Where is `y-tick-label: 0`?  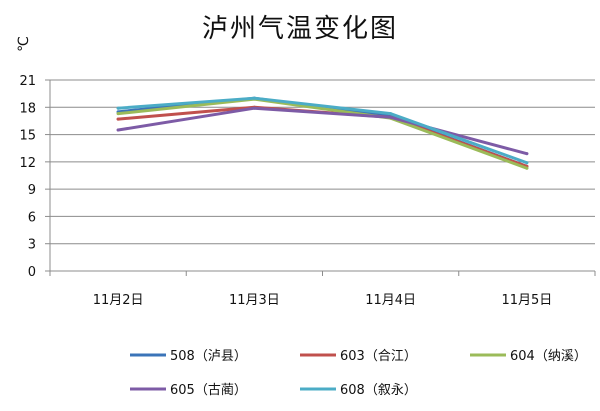 y-tick-label: 0 is located at coordinates (32, 272).